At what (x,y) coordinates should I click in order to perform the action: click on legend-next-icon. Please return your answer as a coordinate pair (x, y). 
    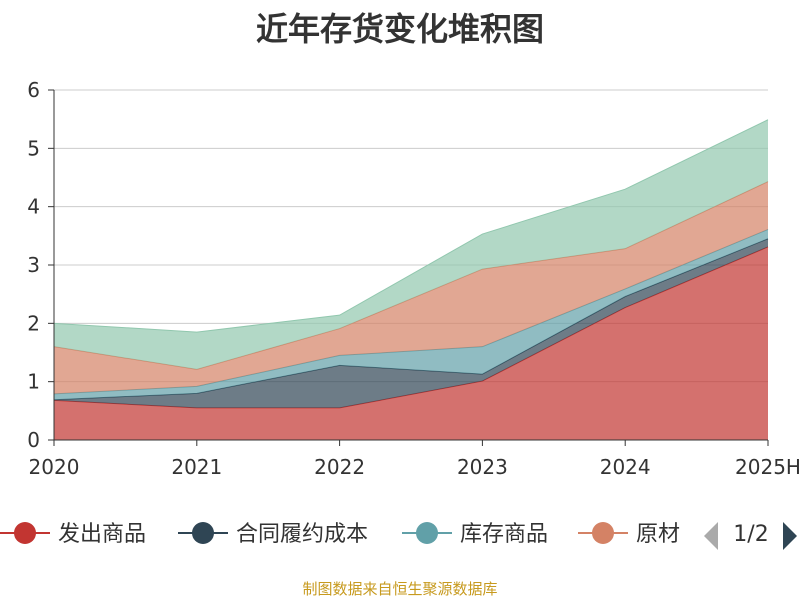
    Looking at the image, I should click on (790, 536).